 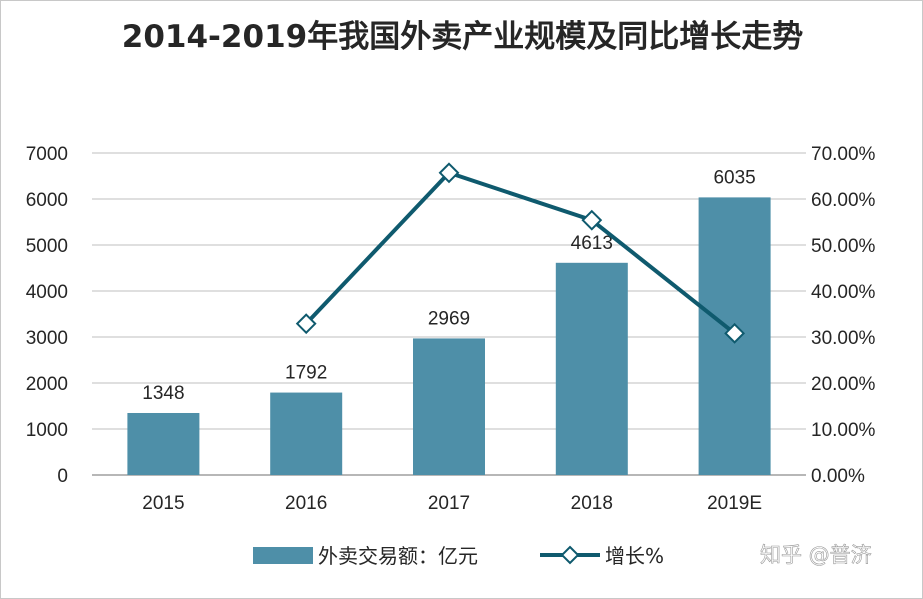 I want to click on bar-value-label: 1792, so click(x=306, y=373).